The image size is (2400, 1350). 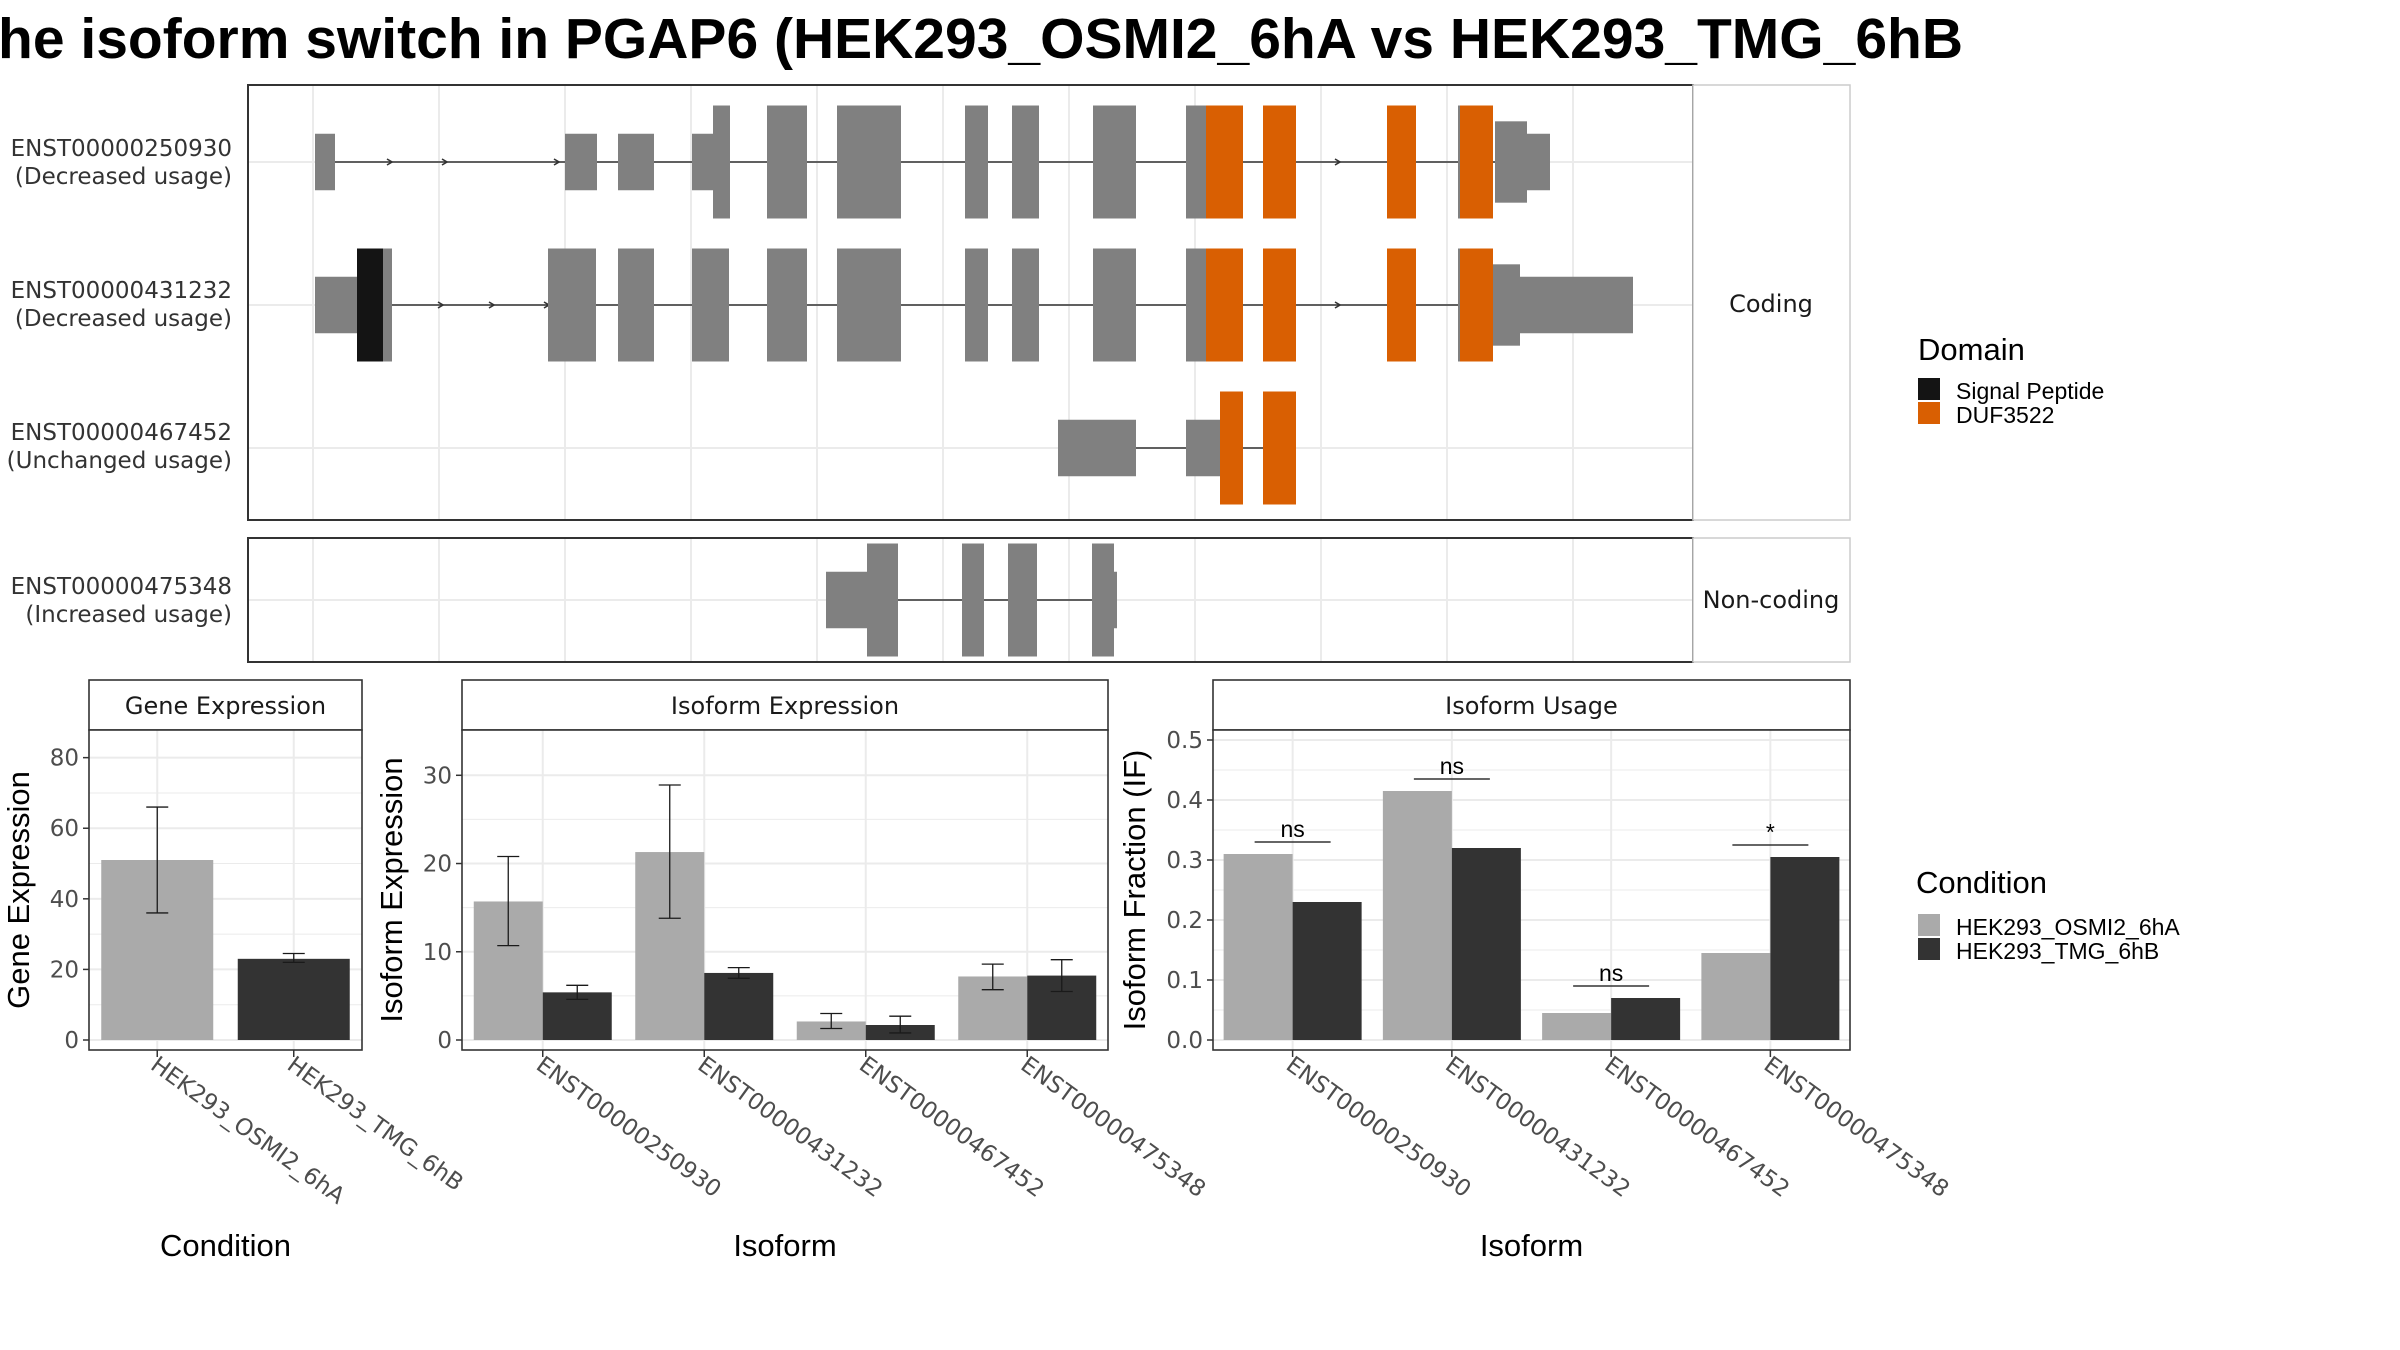 What do you see at coordinates (1184, 861) in the screenshot?
I see `y-tick-label: 0.3` at bounding box center [1184, 861].